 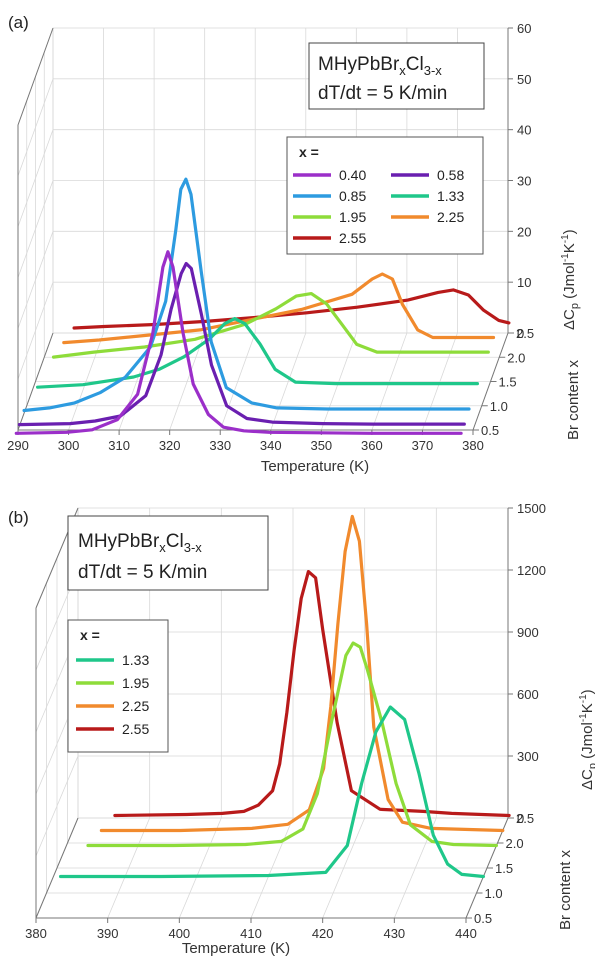 What do you see at coordinates (321, 445) in the screenshot?
I see `x-tick-label: 350` at bounding box center [321, 445].